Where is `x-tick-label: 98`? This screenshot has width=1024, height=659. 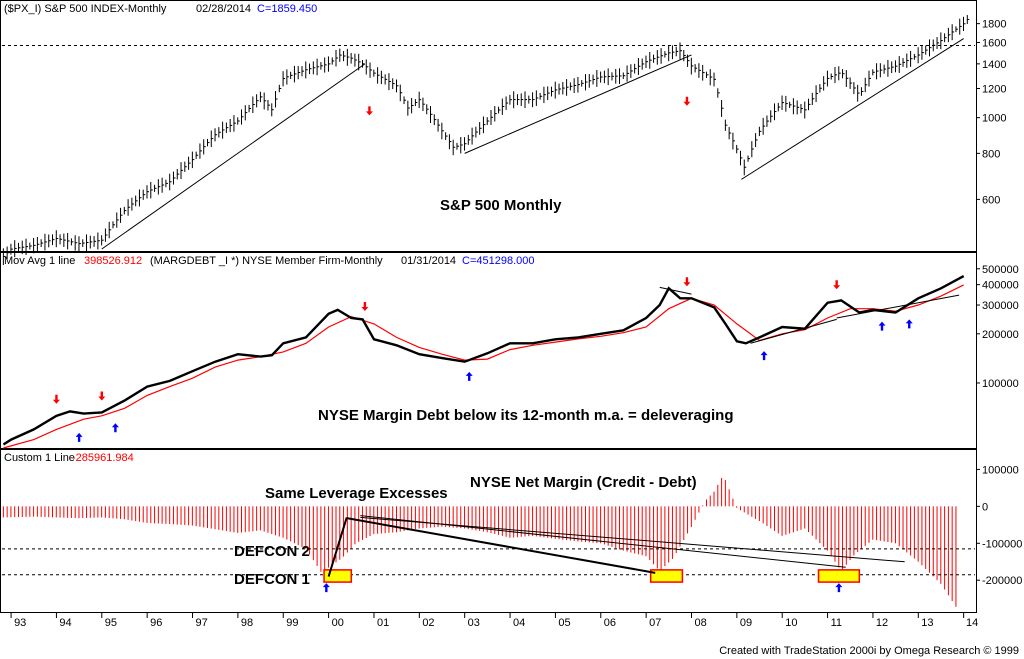
x-tick-label: 98 is located at coordinates (247, 623).